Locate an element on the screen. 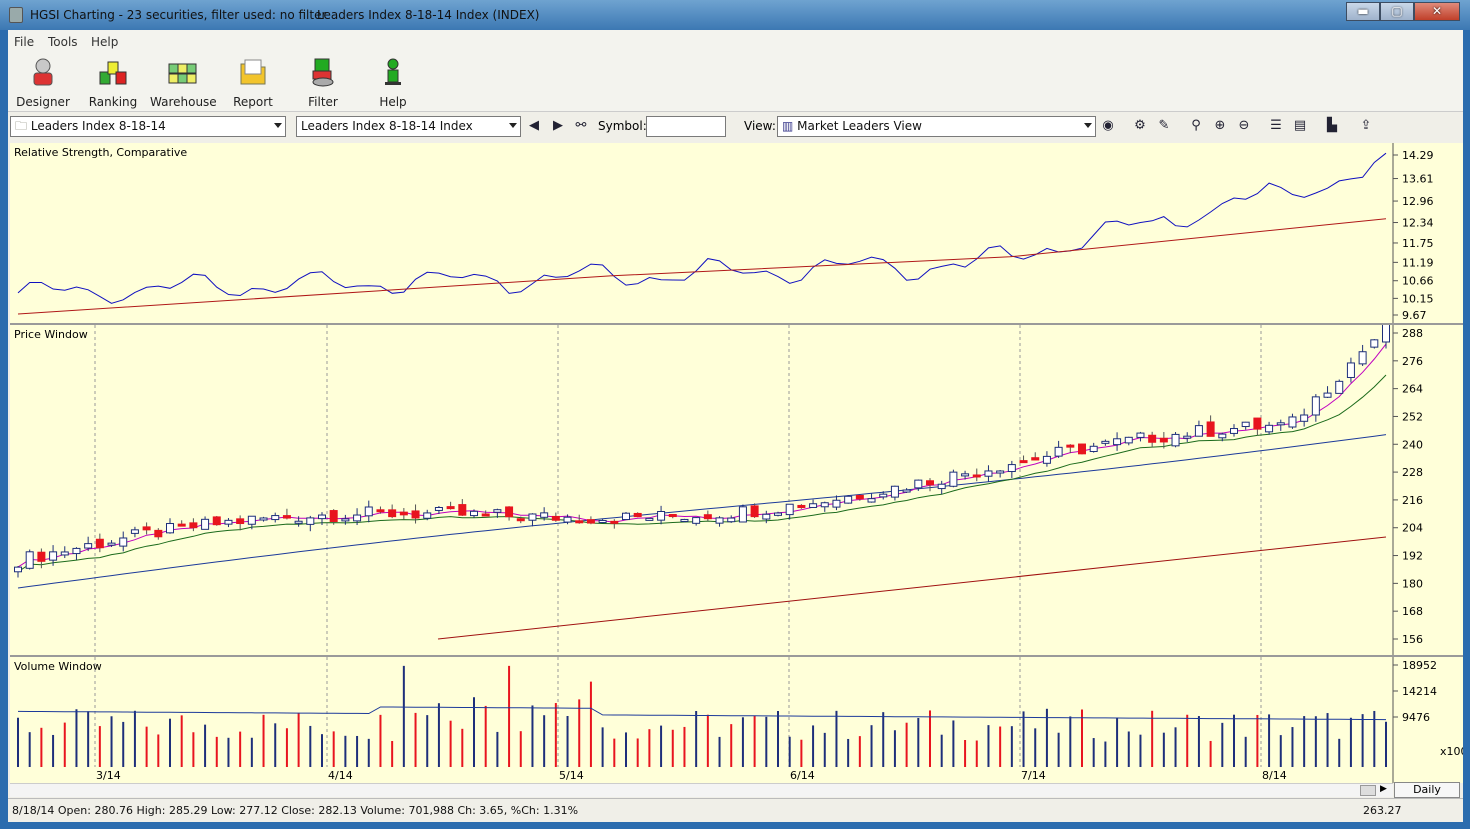 This screenshot has height=829, width=1470. minimize-button: ▬ is located at coordinates (1363, 11).